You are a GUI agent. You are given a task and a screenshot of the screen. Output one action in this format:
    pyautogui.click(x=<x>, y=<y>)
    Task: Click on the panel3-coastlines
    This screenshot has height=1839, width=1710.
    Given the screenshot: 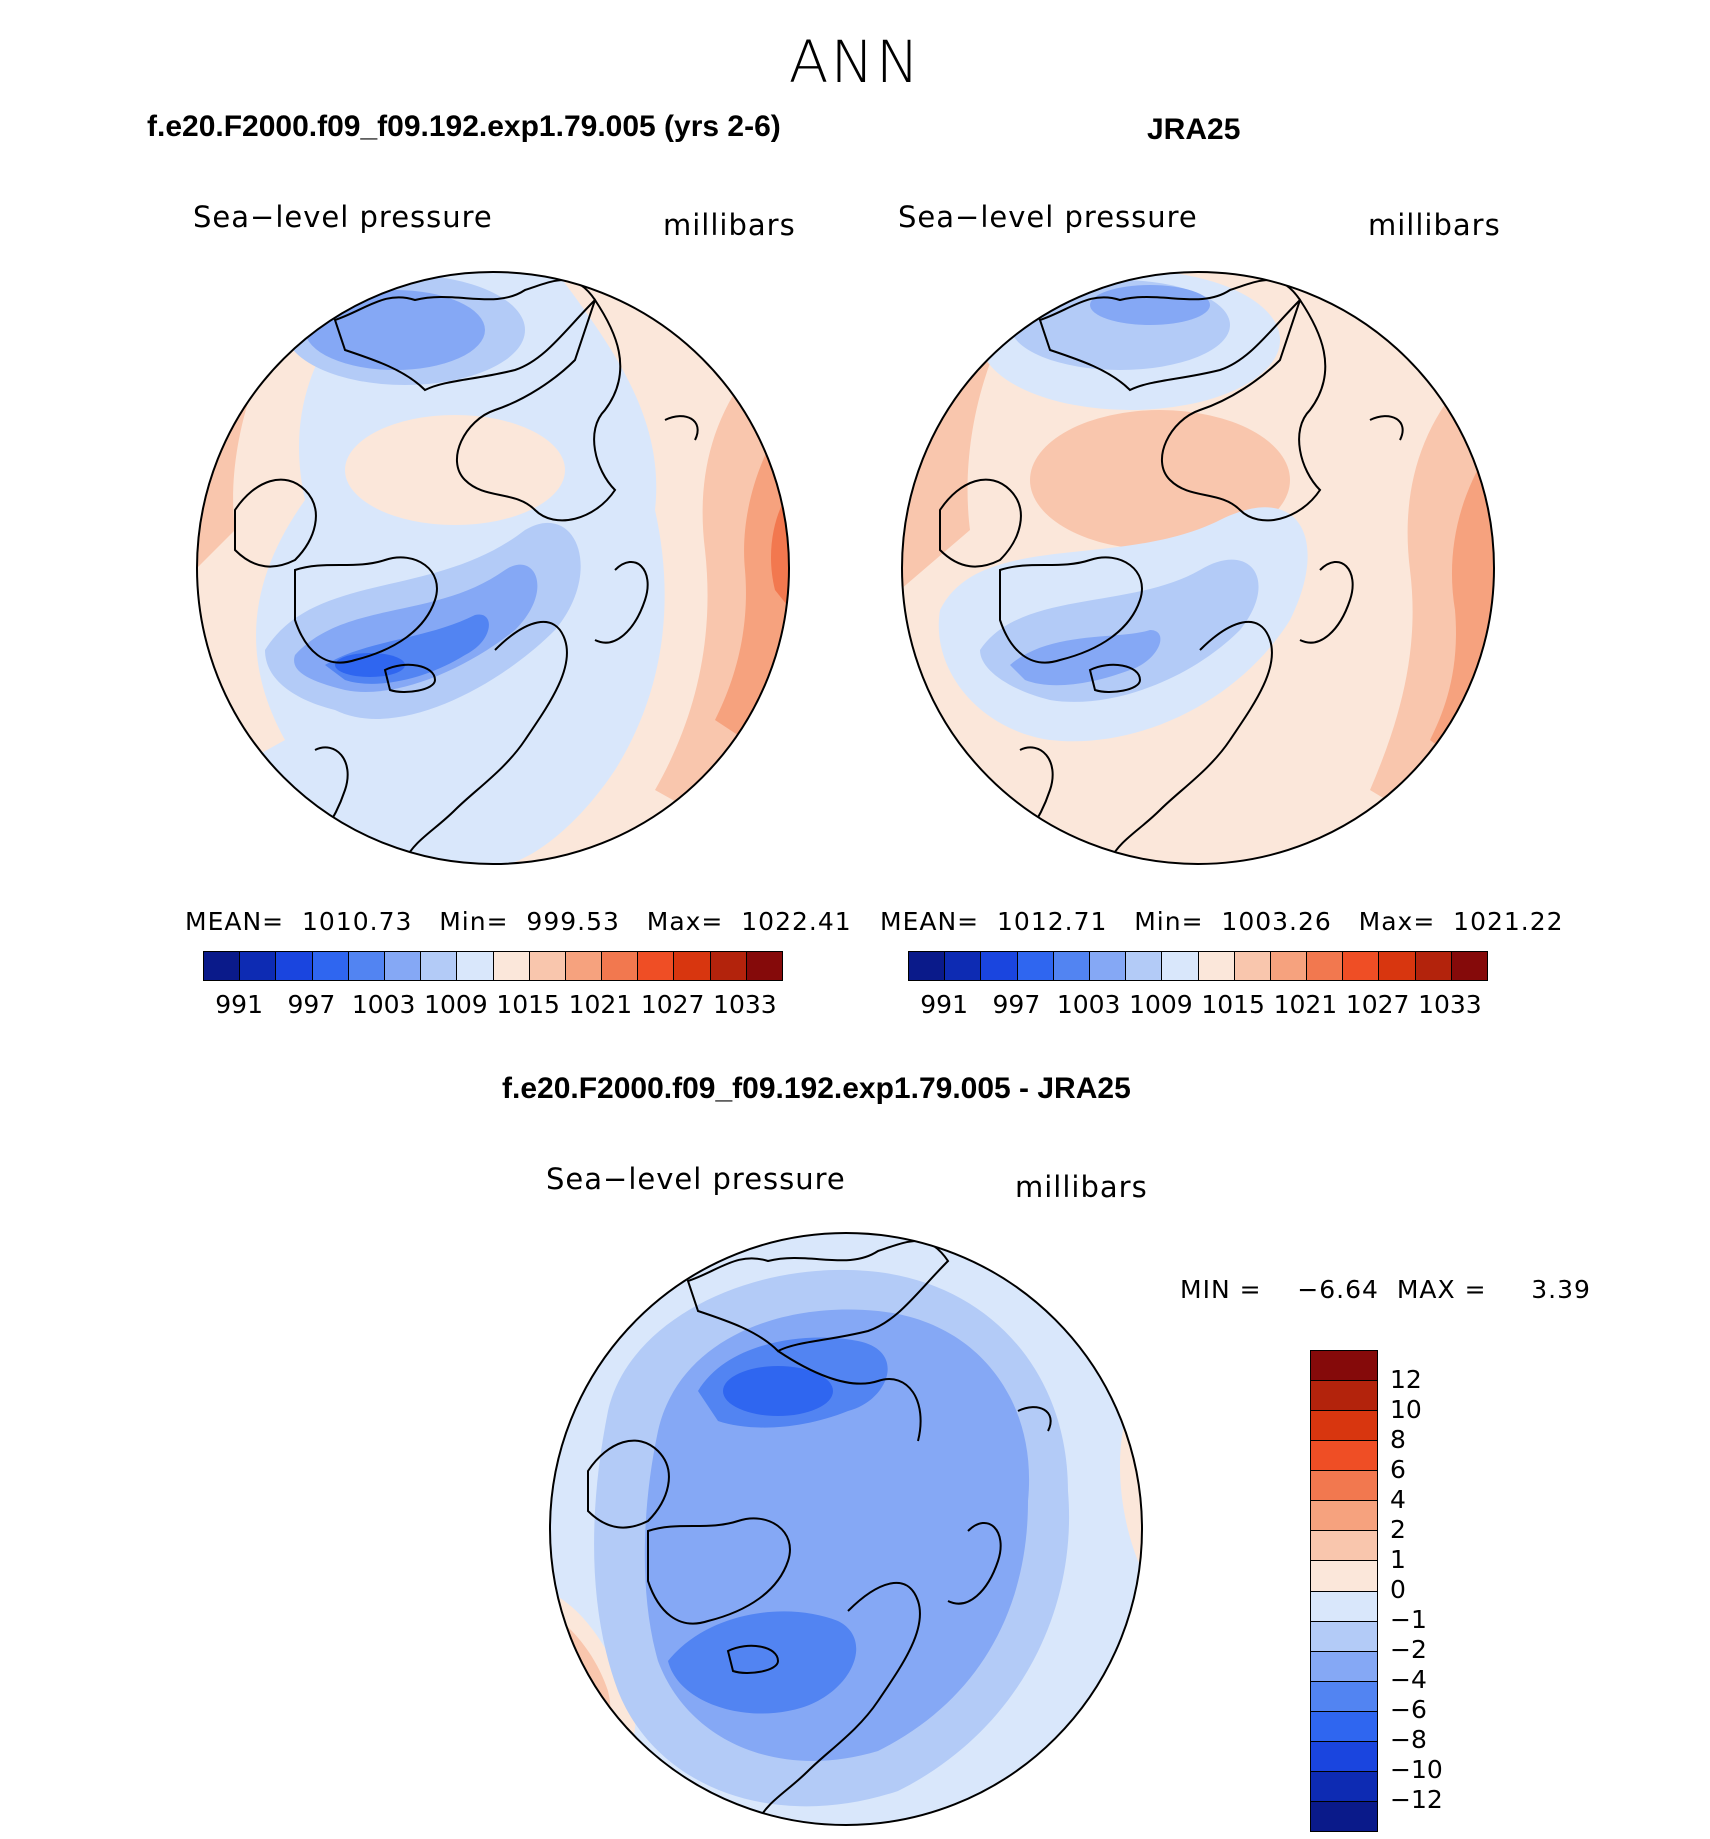 What is the action you would take?
    pyautogui.click(x=819, y=1531)
    